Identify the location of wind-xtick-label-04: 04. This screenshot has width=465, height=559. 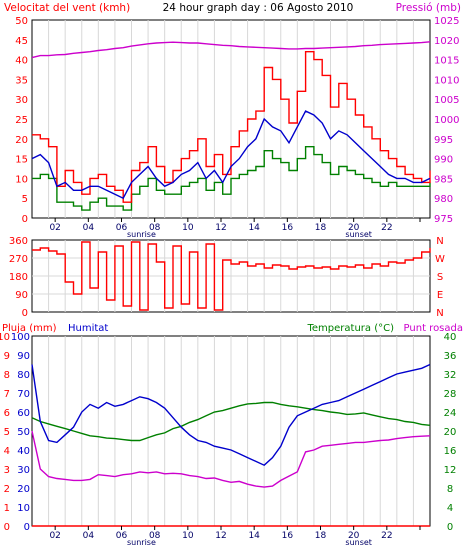
(89, 228).